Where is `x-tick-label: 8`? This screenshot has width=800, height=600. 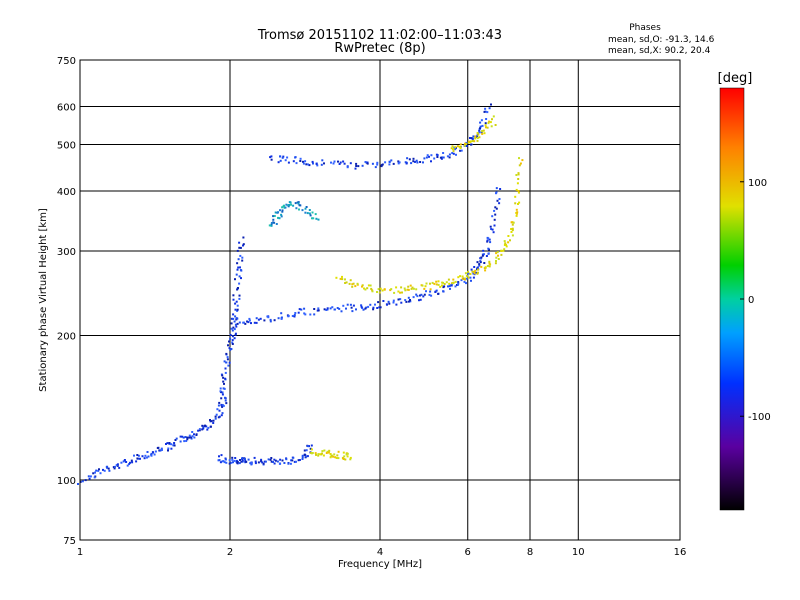
x-tick-label: 8 is located at coordinates (530, 552).